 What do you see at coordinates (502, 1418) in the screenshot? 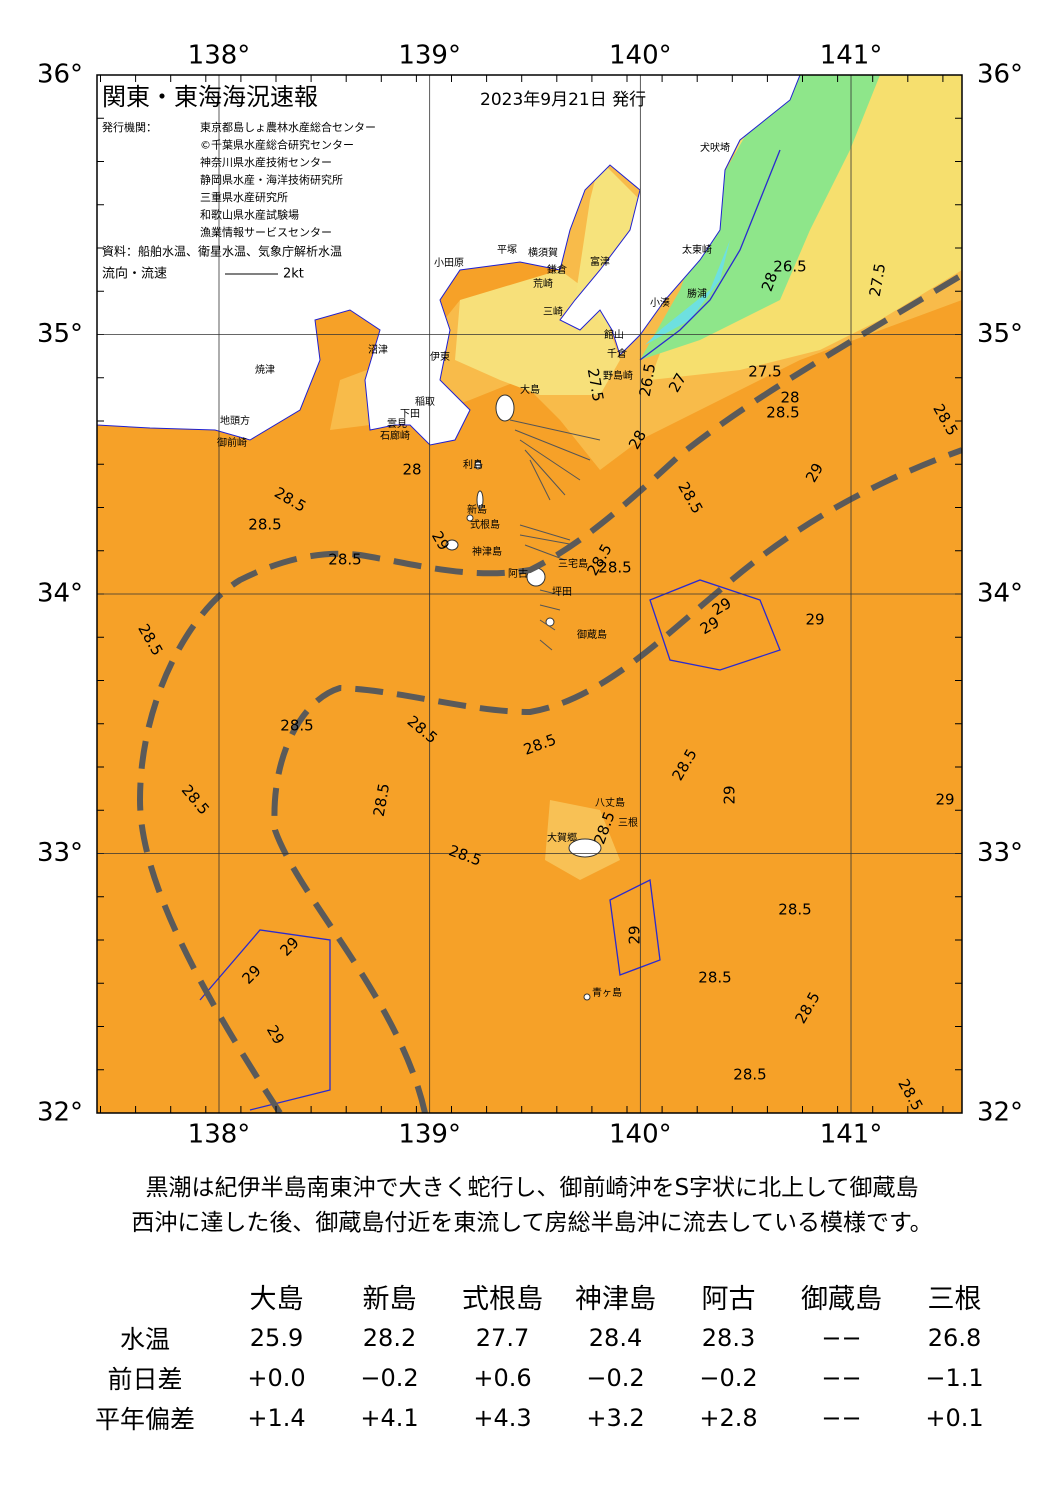
I see `cell: +4.3` at bounding box center [502, 1418].